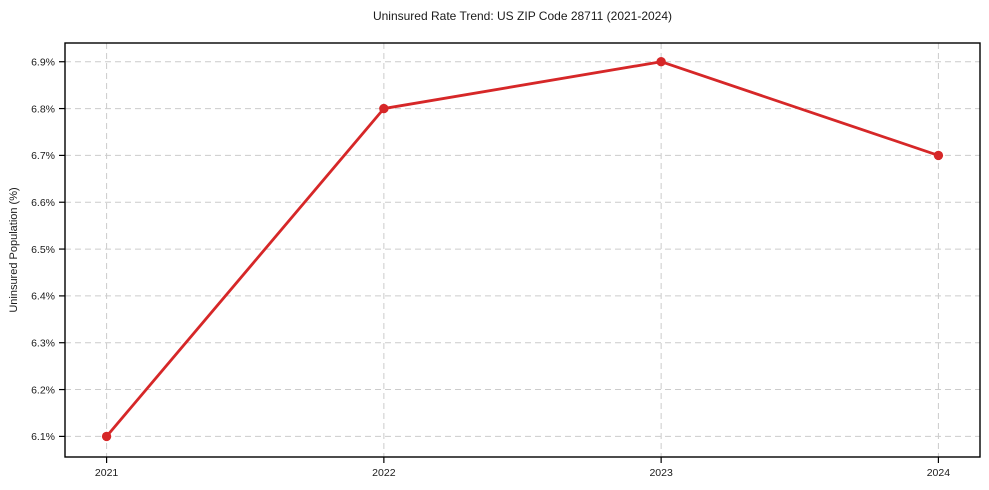  Describe the element at coordinates (107, 473) in the screenshot. I see `x-tick-label: 2021` at that location.